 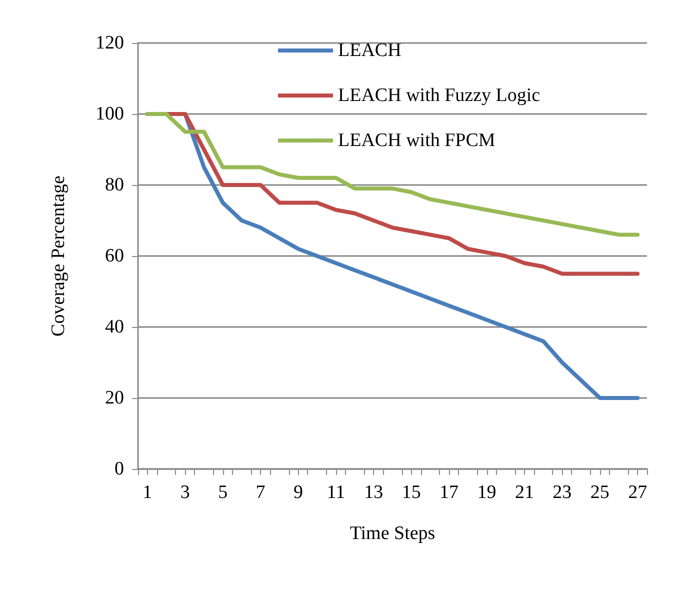 What do you see at coordinates (638, 492) in the screenshot?
I see `x-tick-label: 27` at bounding box center [638, 492].